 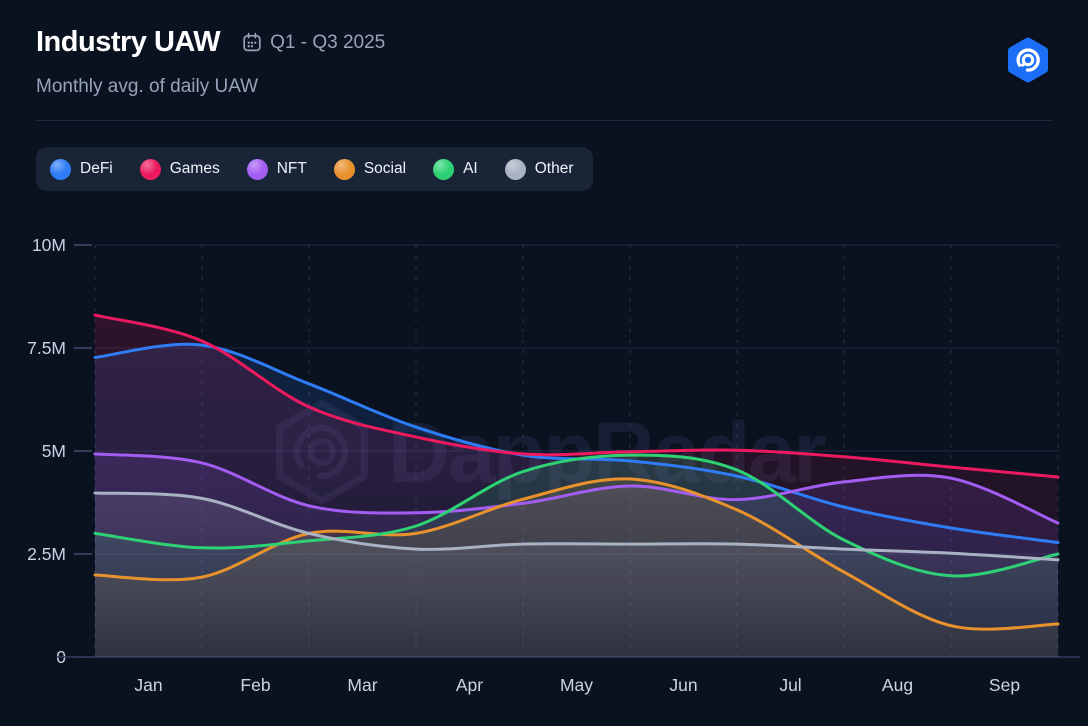 What do you see at coordinates (1004, 685) in the screenshot?
I see `x-axis-label: Sep` at bounding box center [1004, 685].